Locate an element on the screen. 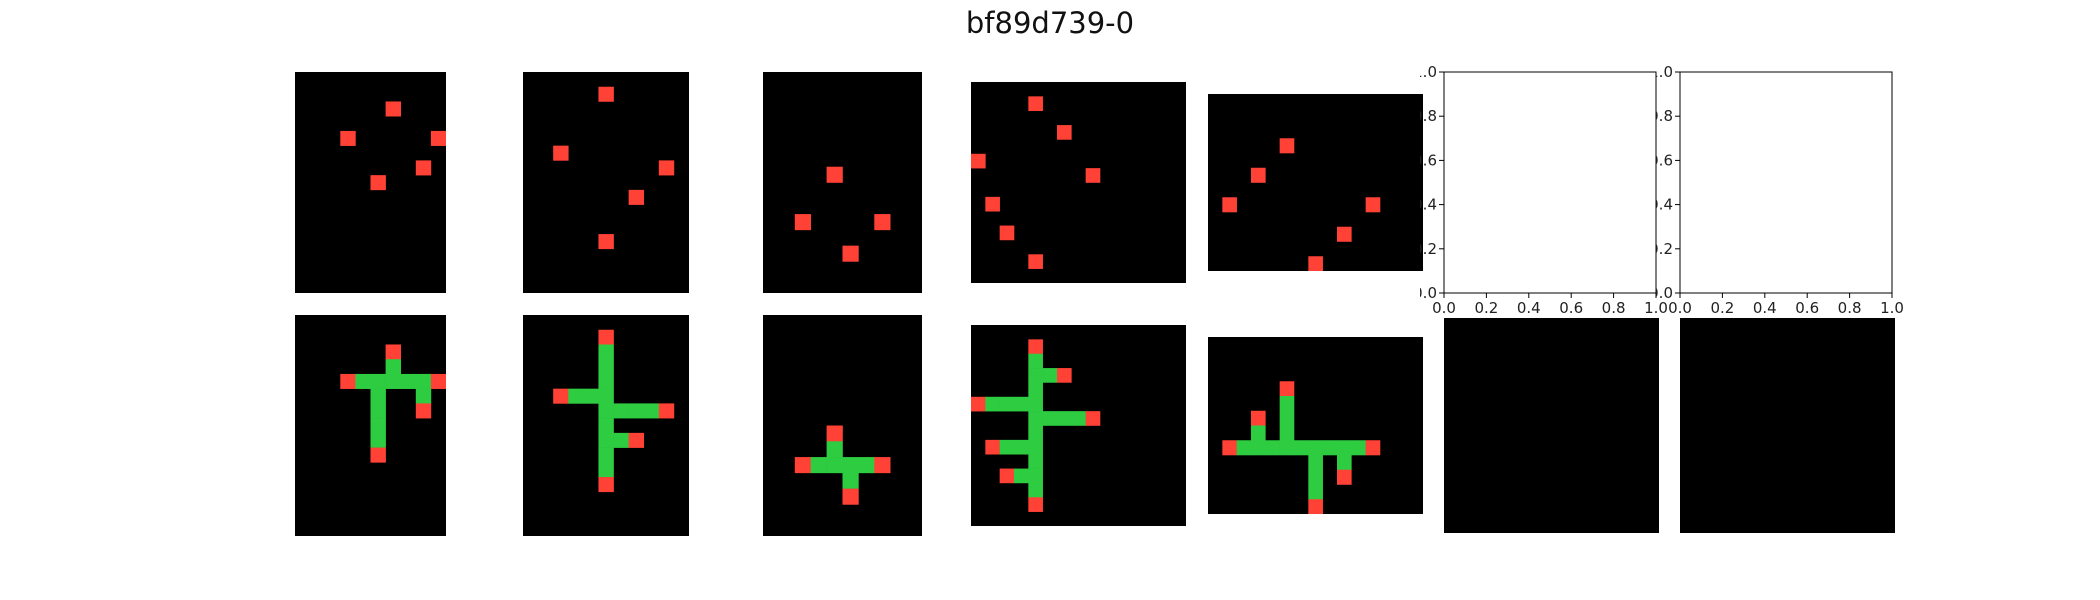  grid-pair-3-input is located at coordinates (842, 182).